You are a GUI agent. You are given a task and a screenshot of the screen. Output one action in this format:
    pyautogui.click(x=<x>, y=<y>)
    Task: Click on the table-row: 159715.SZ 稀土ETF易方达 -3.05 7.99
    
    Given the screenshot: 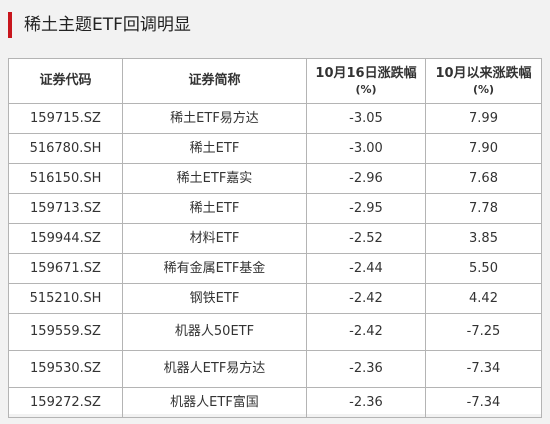 What is the action you would take?
    pyautogui.click(x=275, y=118)
    